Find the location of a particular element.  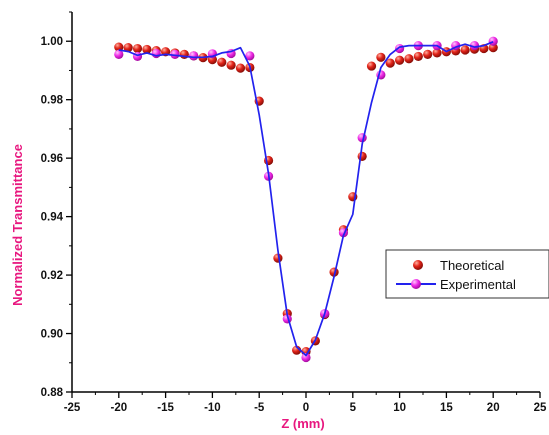

x-tick-label: -20 is located at coordinates (118, 408).